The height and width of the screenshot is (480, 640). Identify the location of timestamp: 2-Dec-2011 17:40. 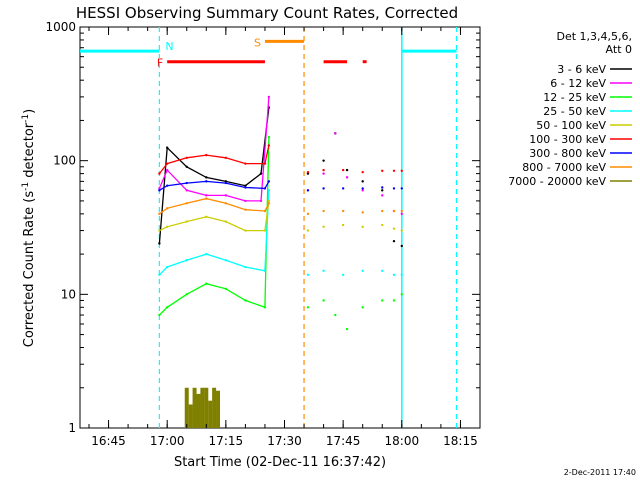
(600, 472).